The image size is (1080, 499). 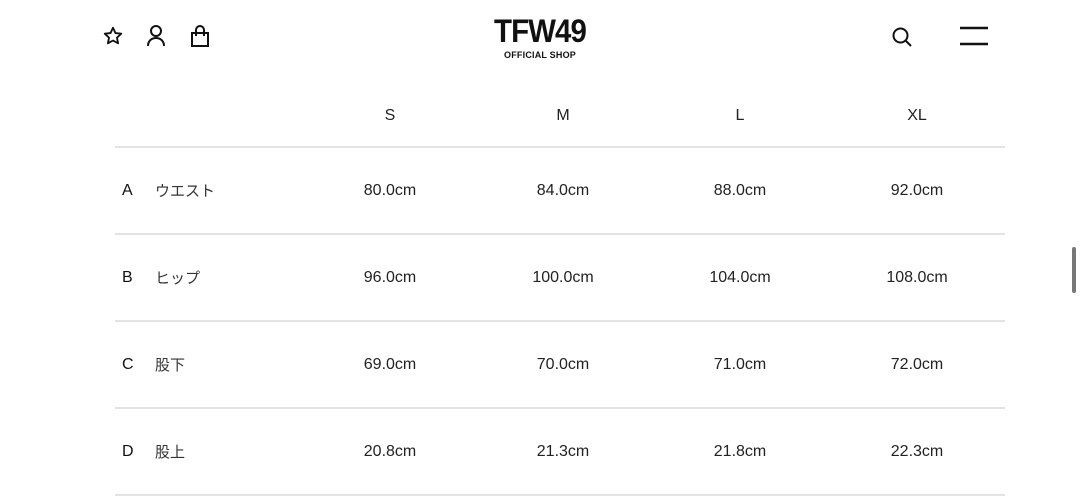 I want to click on column-header-m: M, so click(x=563, y=115).